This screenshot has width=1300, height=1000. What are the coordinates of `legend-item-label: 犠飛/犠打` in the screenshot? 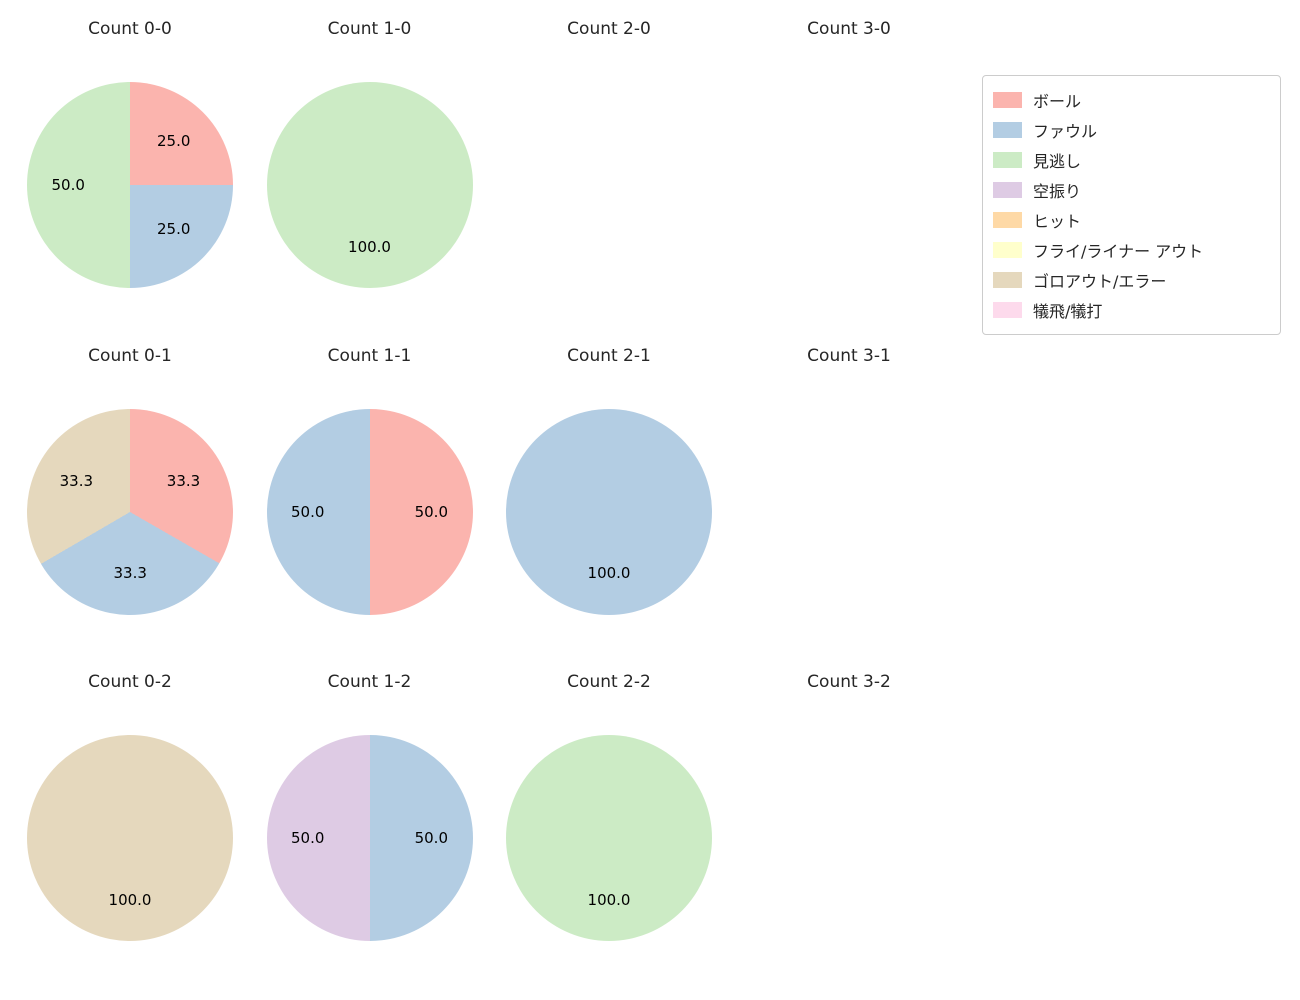 It's located at (1068, 311).